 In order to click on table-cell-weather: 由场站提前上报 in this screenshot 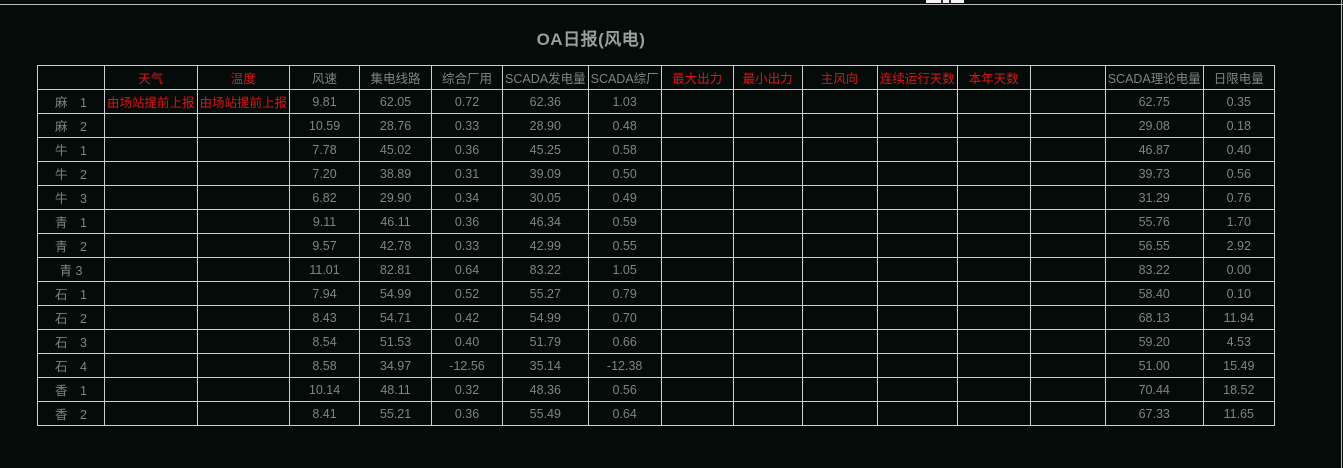, I will do `click(151, 101)`.